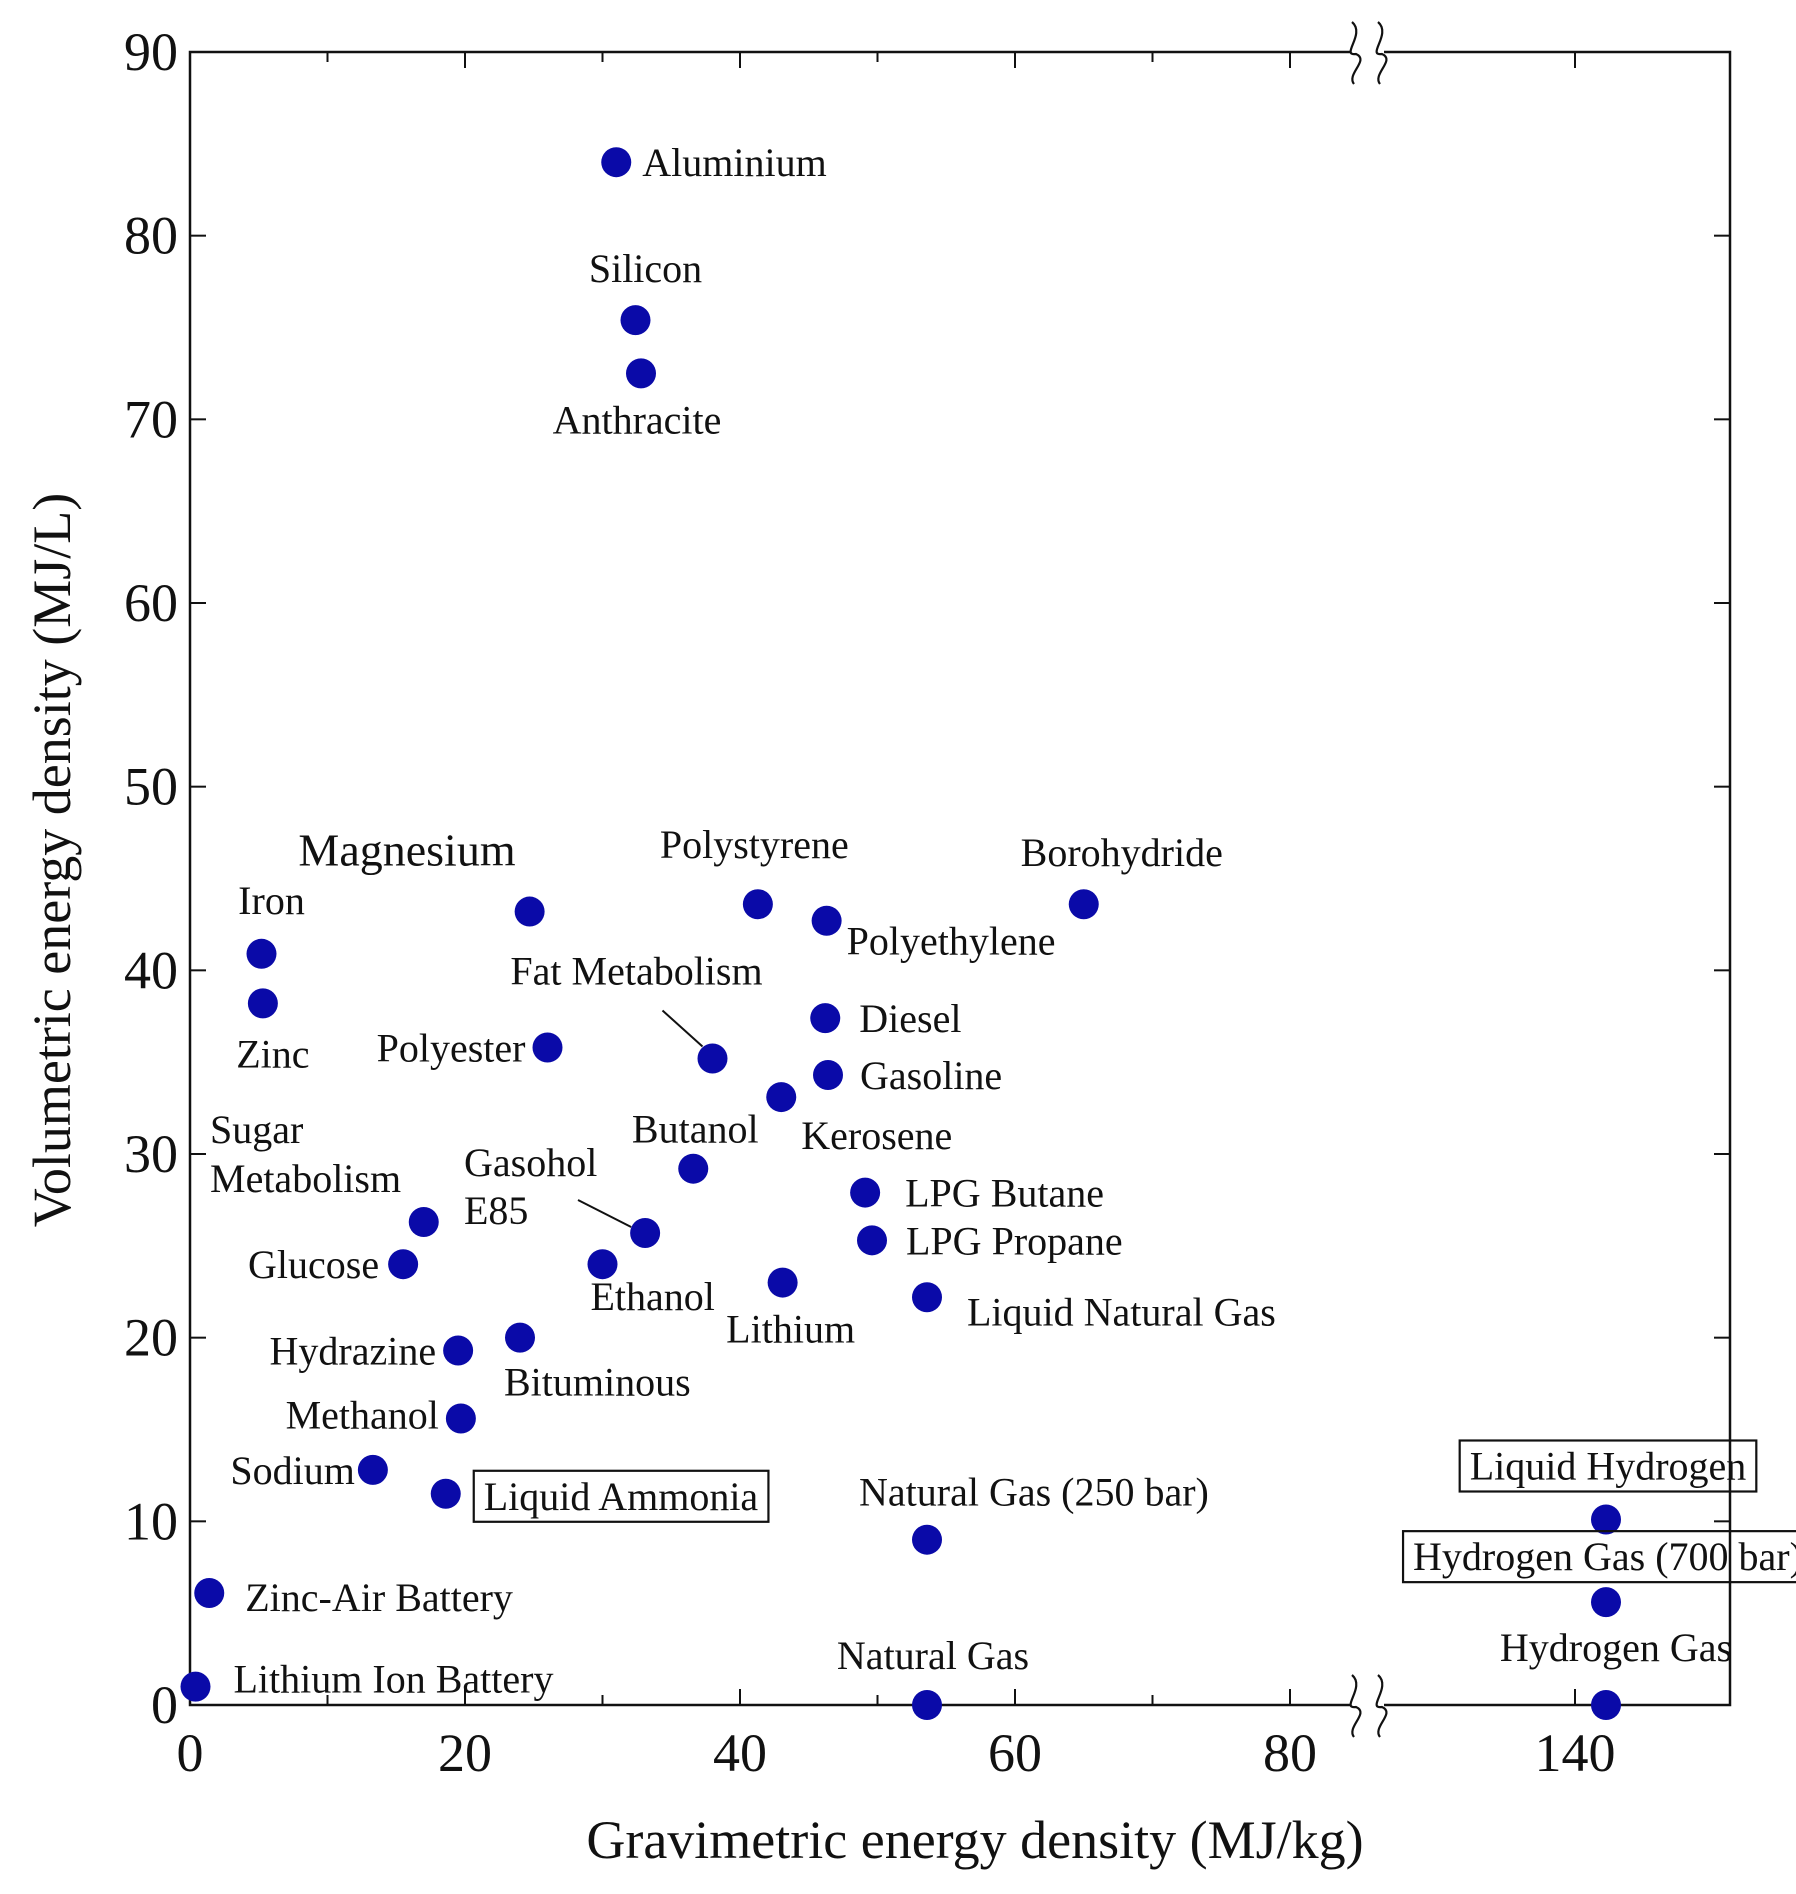  Describe the element at coordinates (1014, 1240) in the screenshot. I see `point-label: LPG Propane` at that location.